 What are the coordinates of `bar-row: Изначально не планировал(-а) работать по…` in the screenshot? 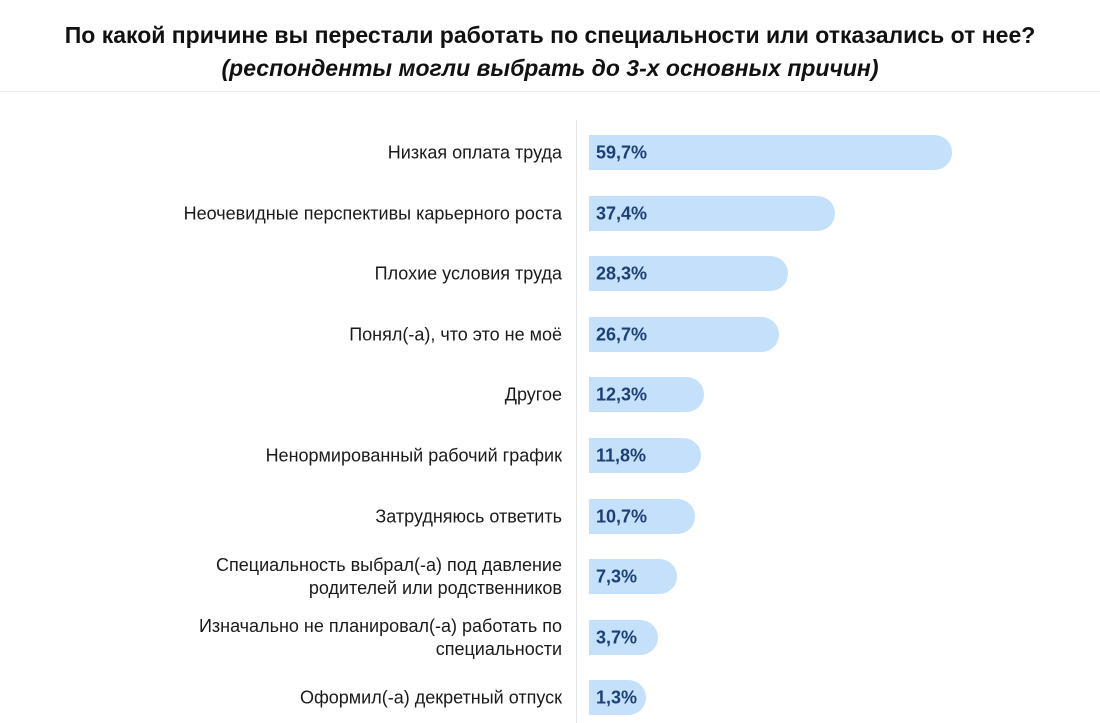 It's located at (550, 637).